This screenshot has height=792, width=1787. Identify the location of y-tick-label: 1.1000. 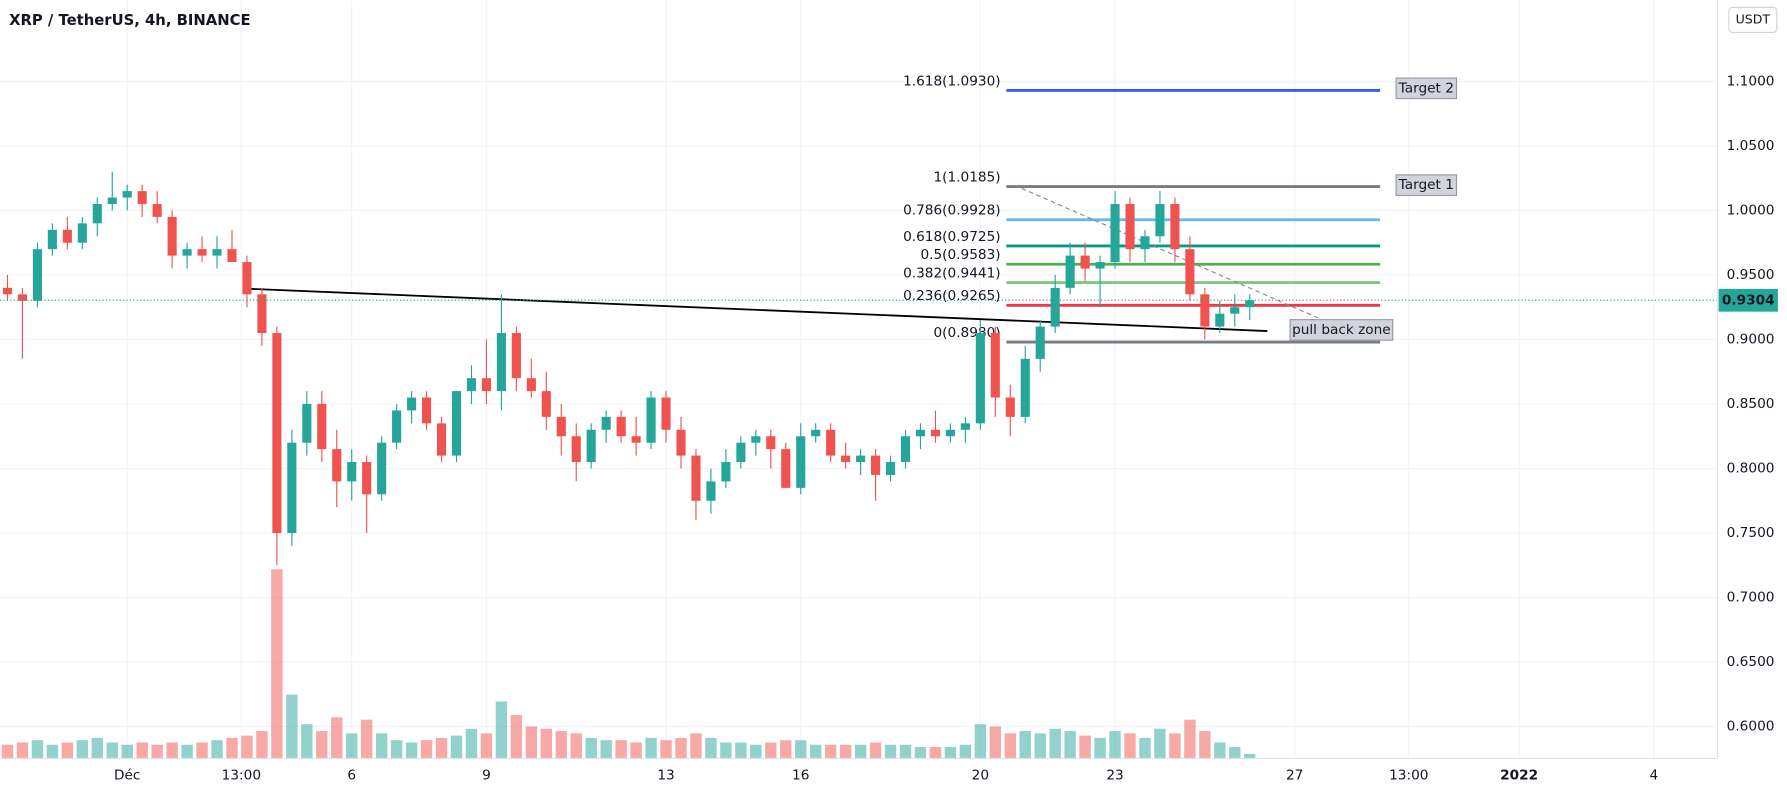
(1751, 81).